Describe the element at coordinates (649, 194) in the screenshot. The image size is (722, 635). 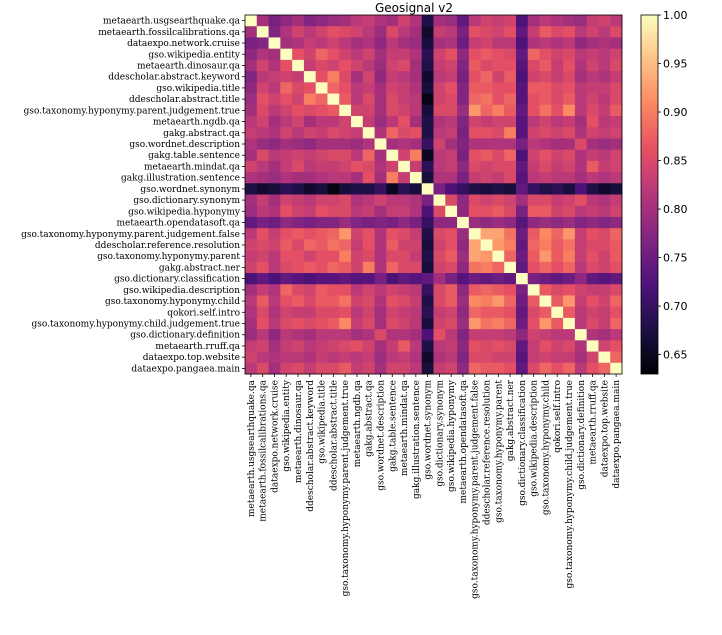
I see `colorbar-gradient` at that location.